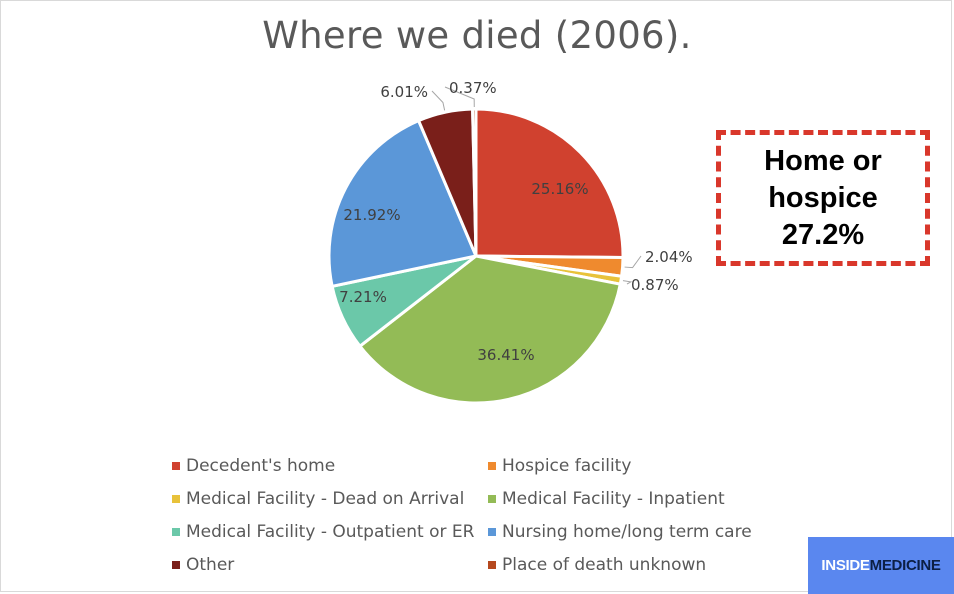  I want to click on slice-data-label: 7.21%, so click(363, 297).